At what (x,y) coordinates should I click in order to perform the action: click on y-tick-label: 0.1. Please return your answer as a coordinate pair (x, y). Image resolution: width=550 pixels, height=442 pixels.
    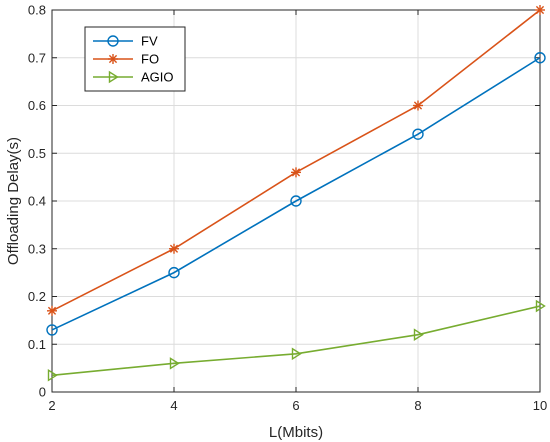
    Looking at the image, I should click on (37, 344).